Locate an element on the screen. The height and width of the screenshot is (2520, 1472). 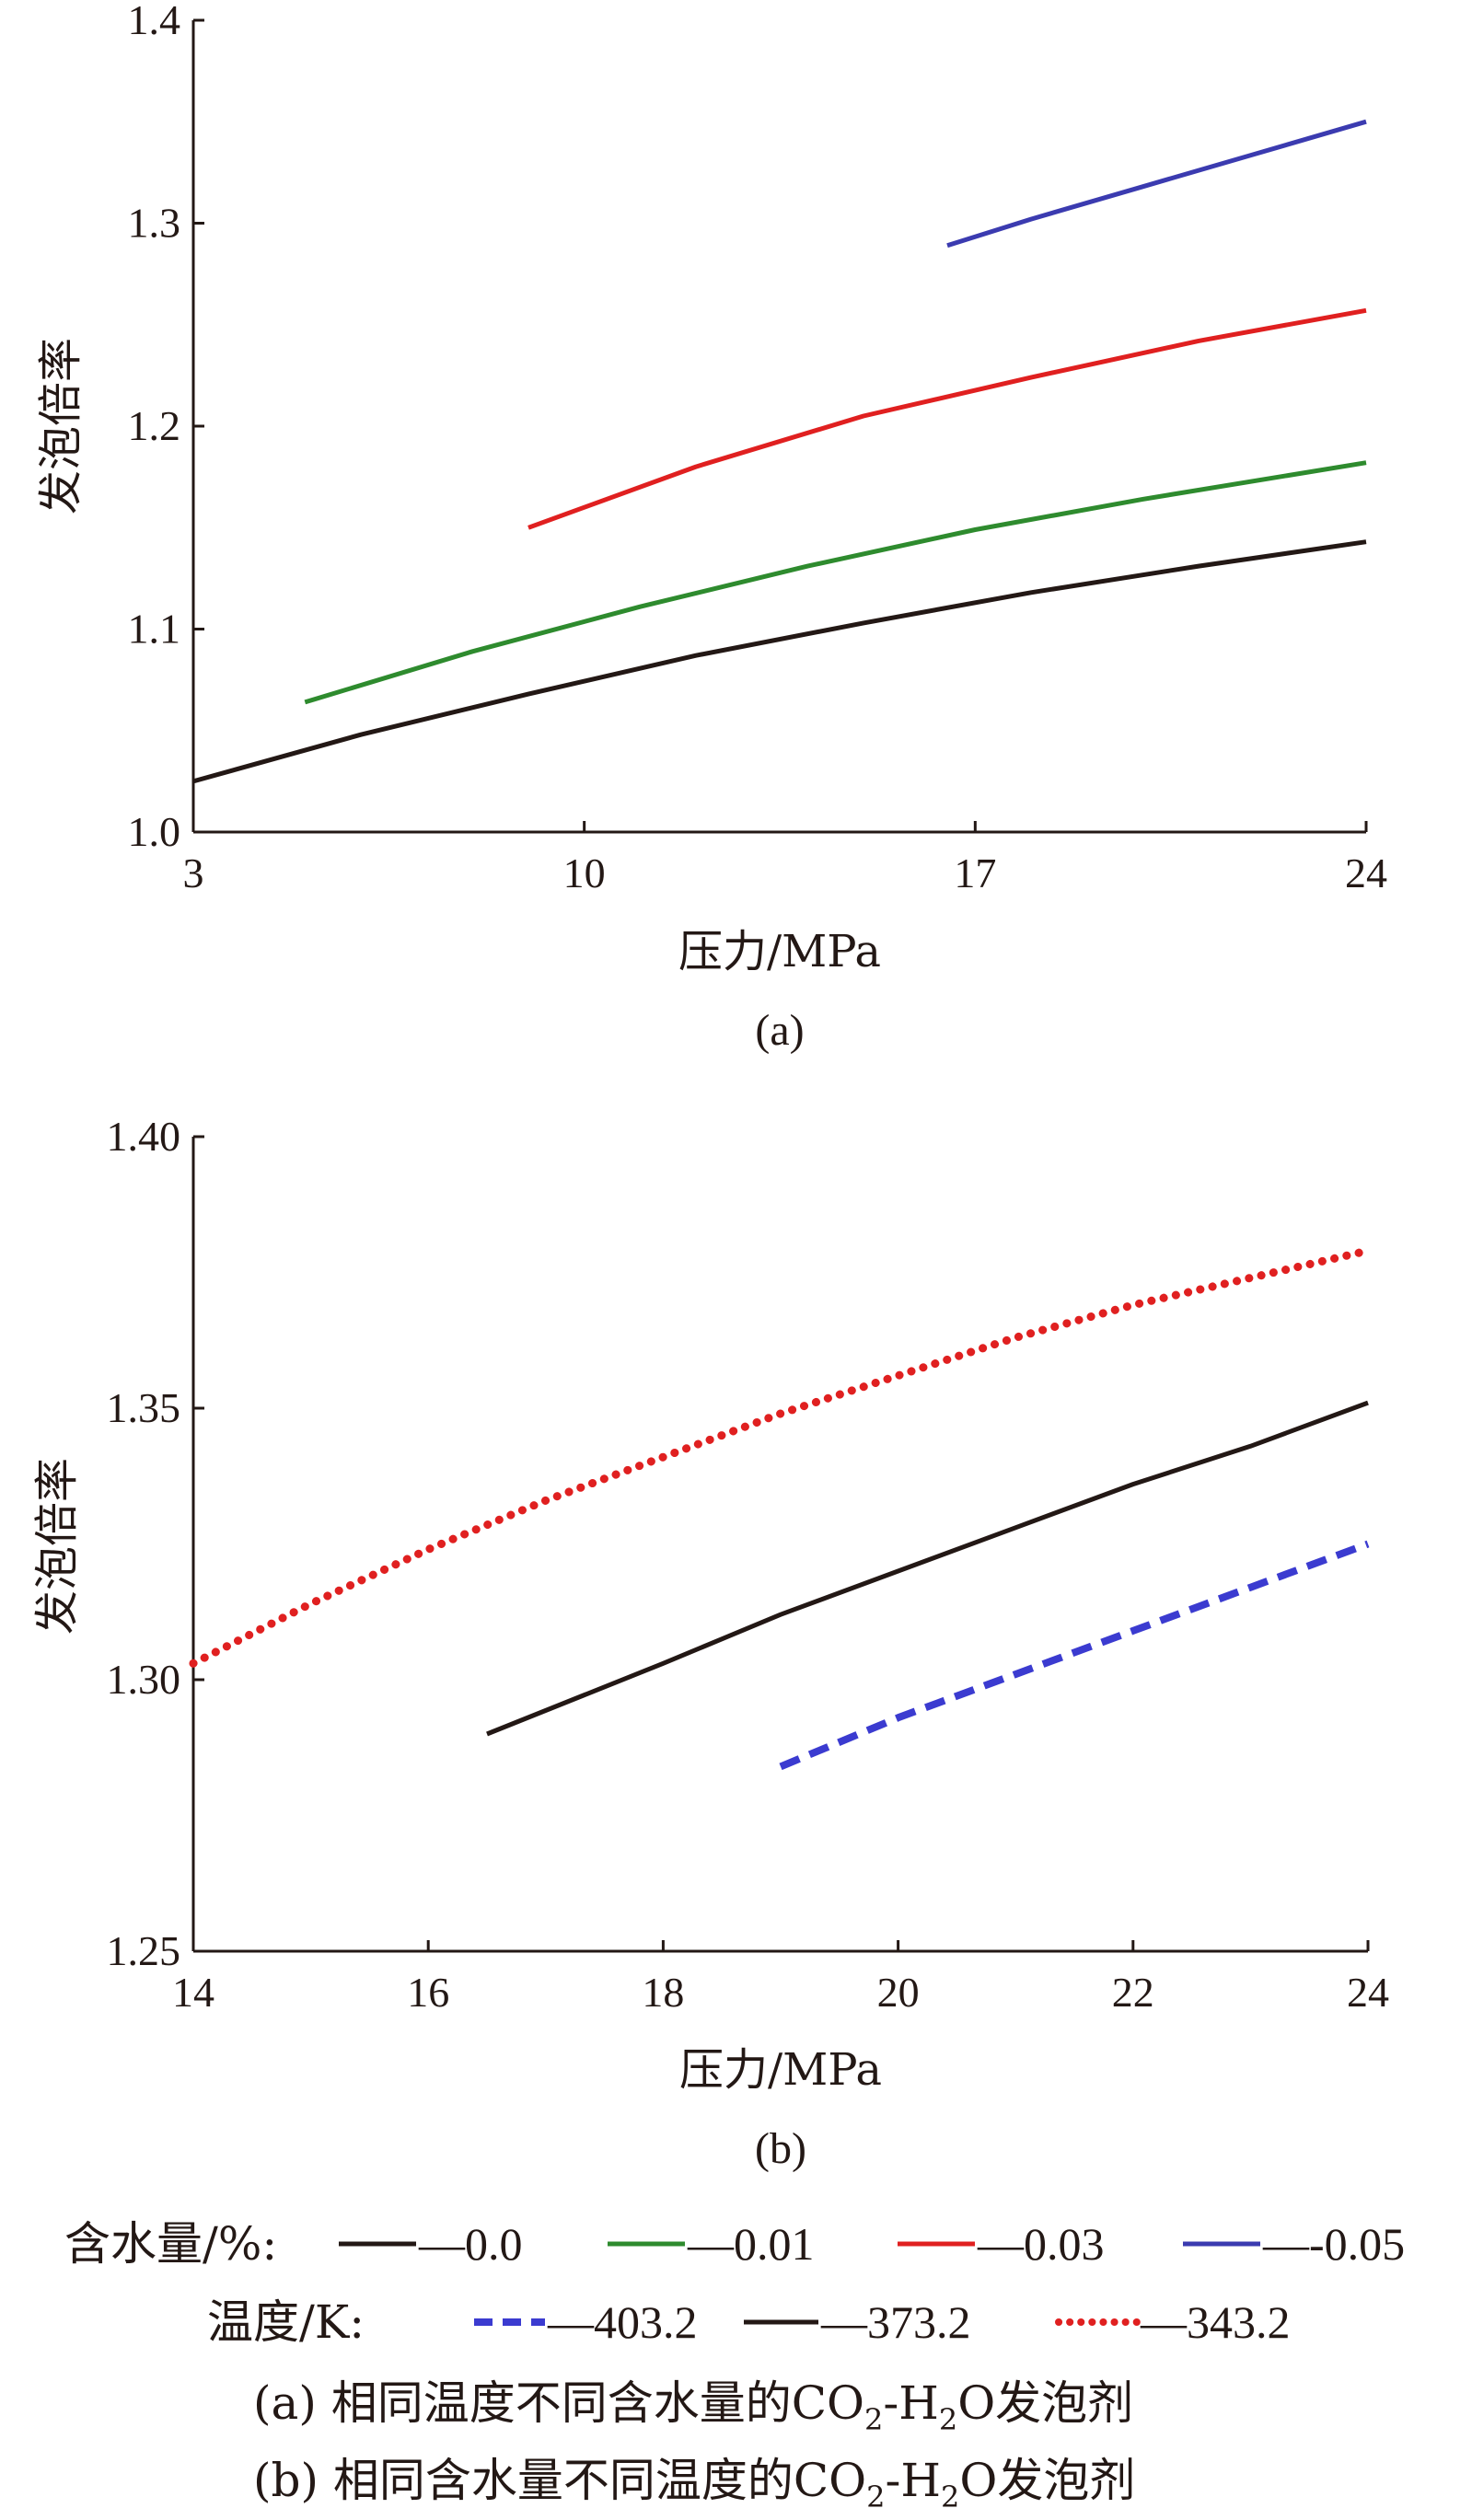
caption-line-b: (b) 相同含水量不同温度的CO2-H2O发泡剂 is located at coordinates (694, 2484).